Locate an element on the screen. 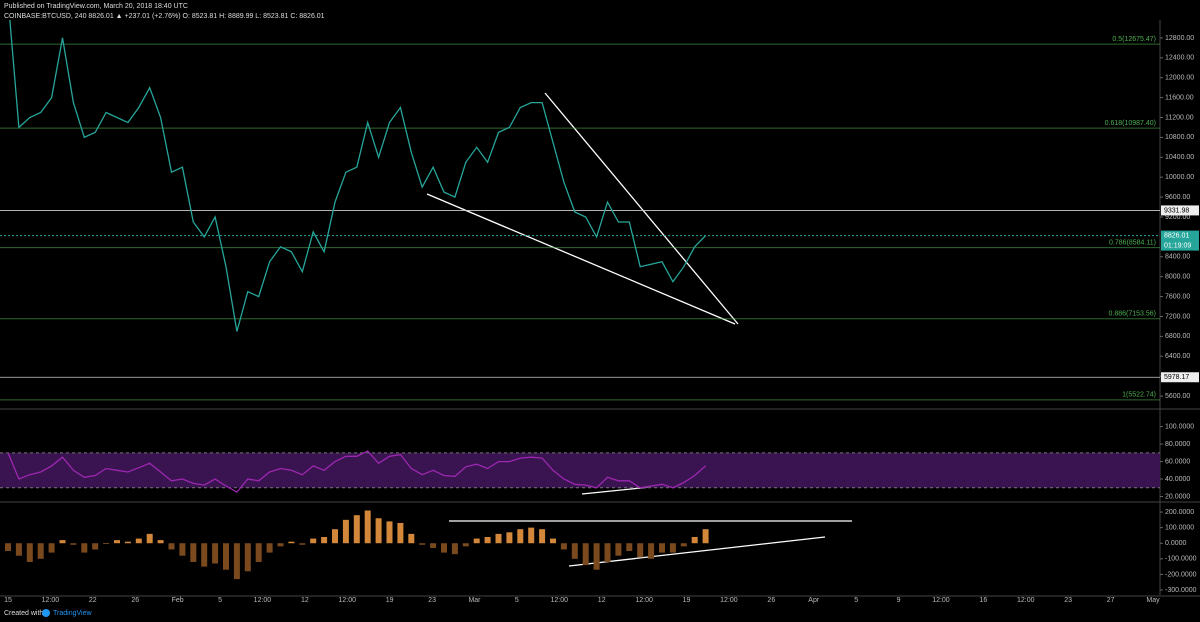  brand: TradingView is located at coordinates (72, 613).